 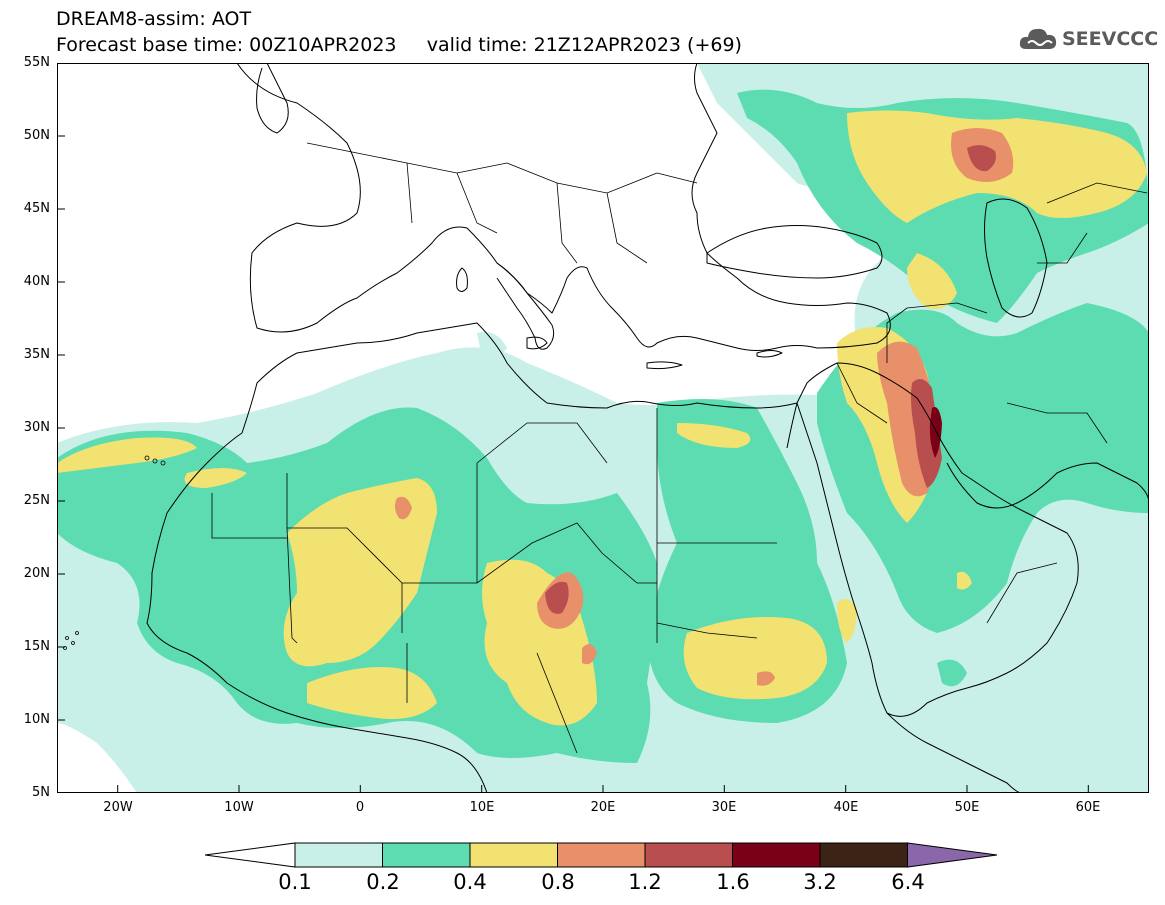 What do you see at coordinates (645, 882) in the screenshot?
I see `legend-label: 1.2` at bounding box center [645, 882].